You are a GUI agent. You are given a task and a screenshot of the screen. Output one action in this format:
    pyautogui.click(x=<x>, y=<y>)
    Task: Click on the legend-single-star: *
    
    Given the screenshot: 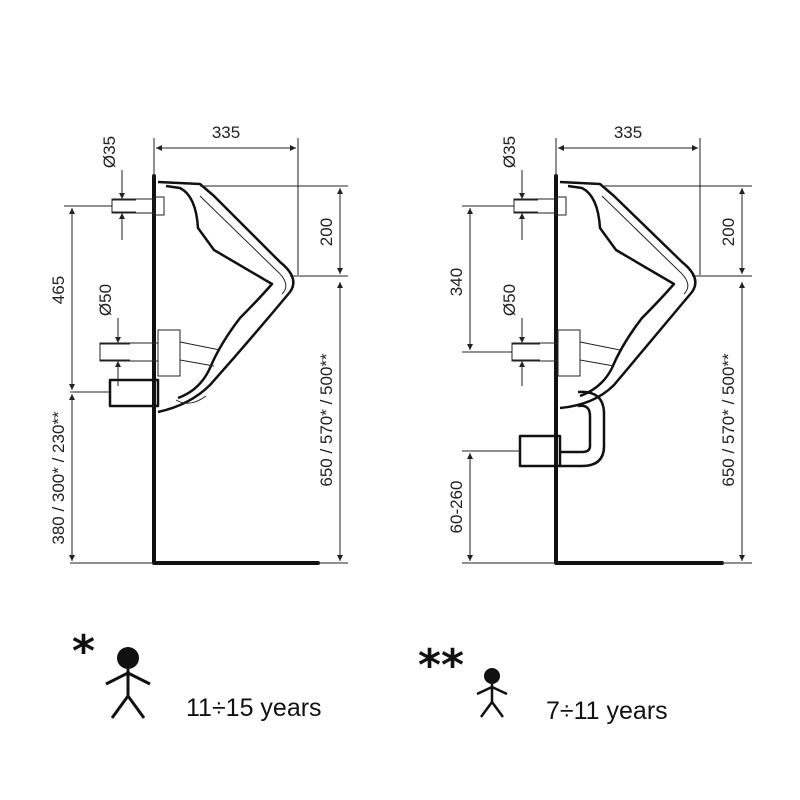 What is the action you would take?
    pyautogui.click(x=83, y=651)
    